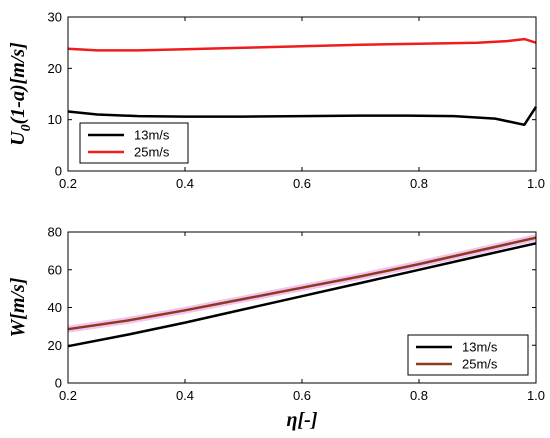  Describe the element at coordinates (55, 119) in the screenshot. I see `y-tick-label: 10` at that location.